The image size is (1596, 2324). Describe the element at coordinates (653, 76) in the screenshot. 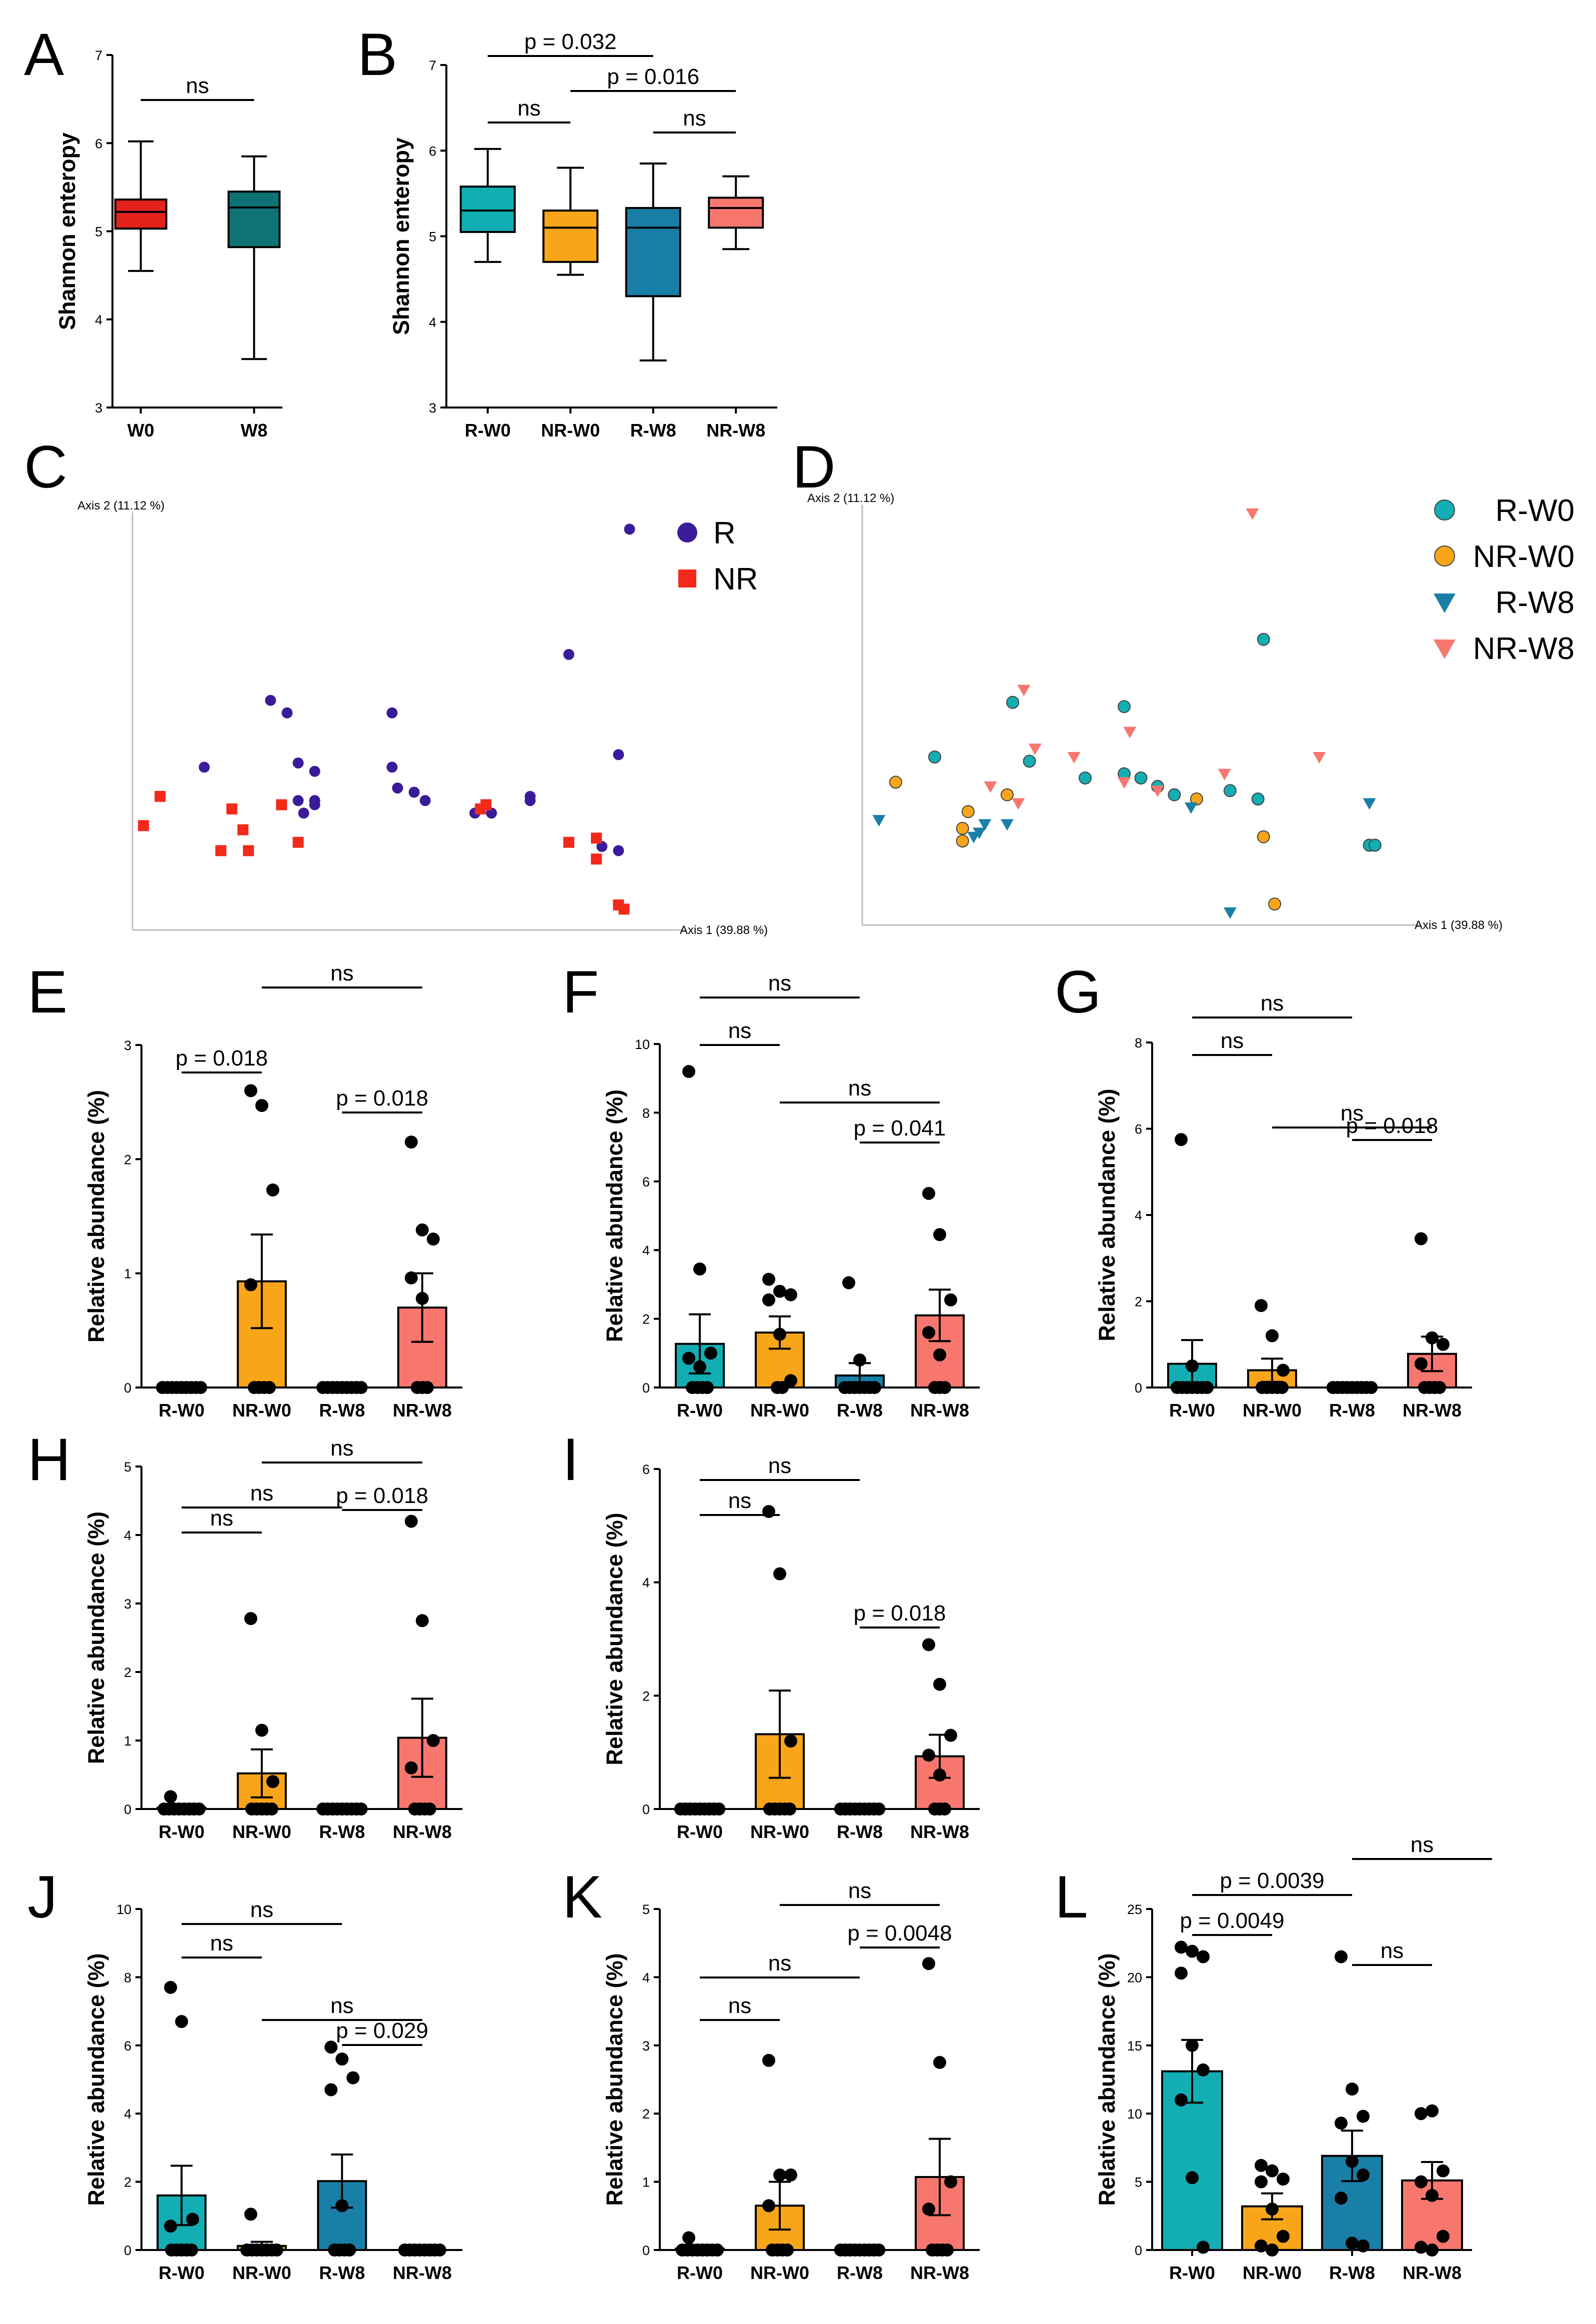

I see `significance-label: p = 0.016` at that location.